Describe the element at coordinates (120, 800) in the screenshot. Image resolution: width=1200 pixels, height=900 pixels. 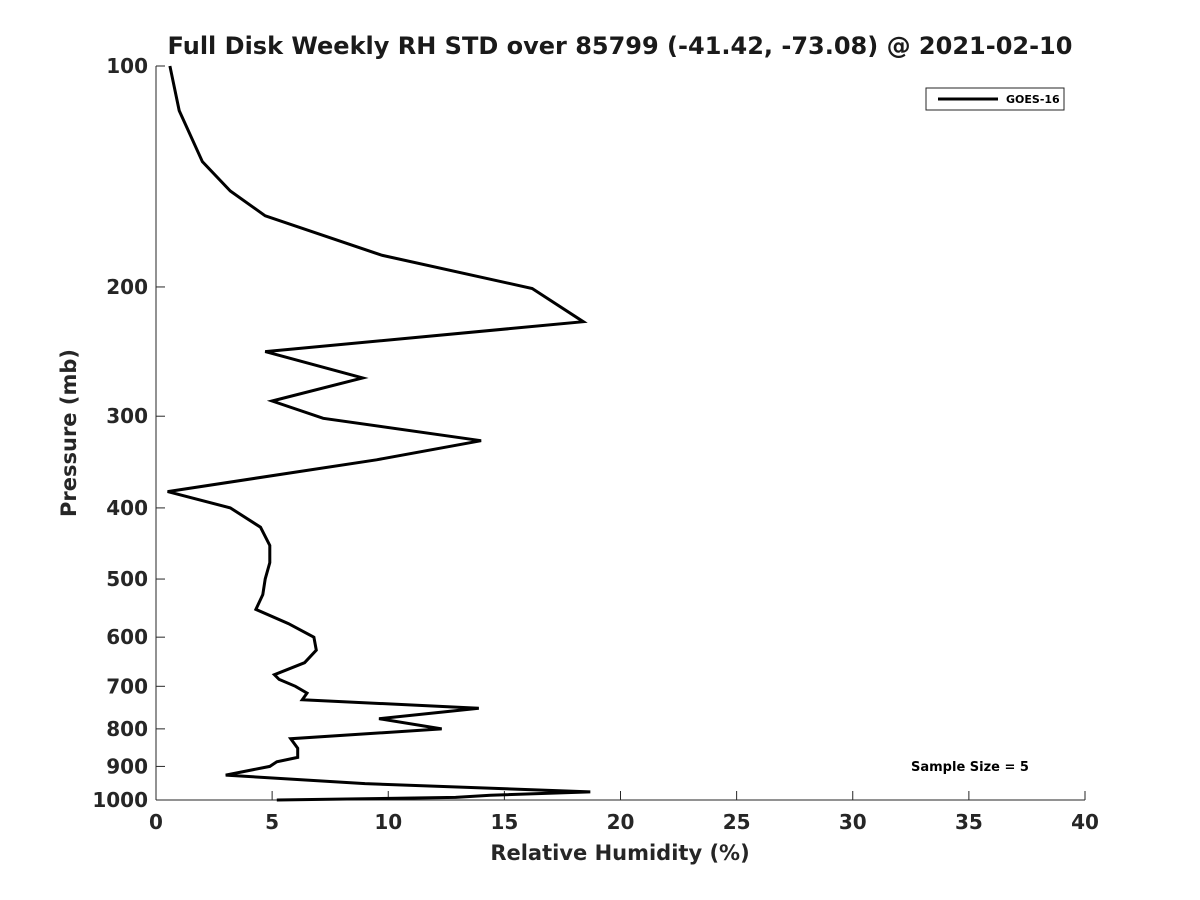
I see `y-tick-label-1000: 1000` at that location.